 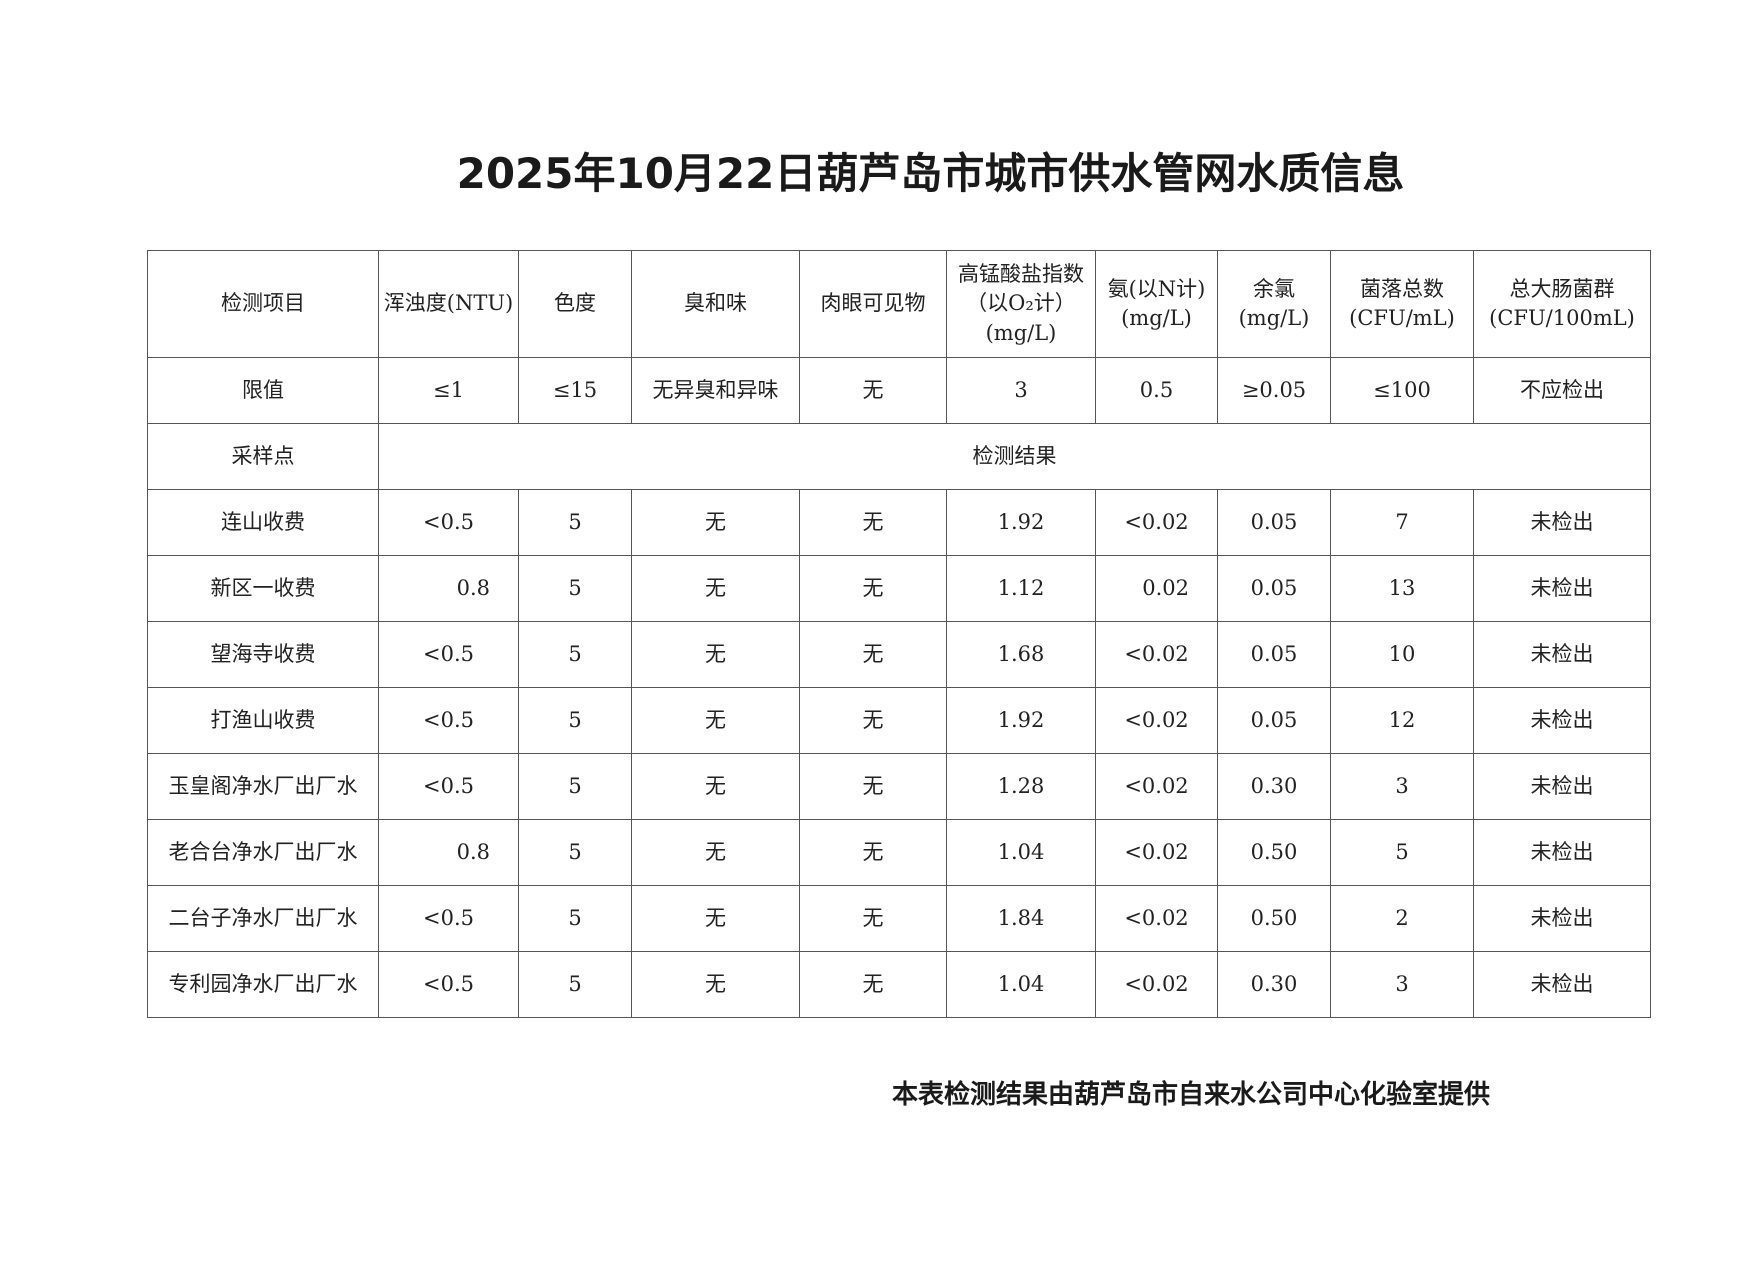 What do you see at coordinates (1402, 654) in the screenshot?
I see `table-cell: 10` at bounding box center [1402, 654].